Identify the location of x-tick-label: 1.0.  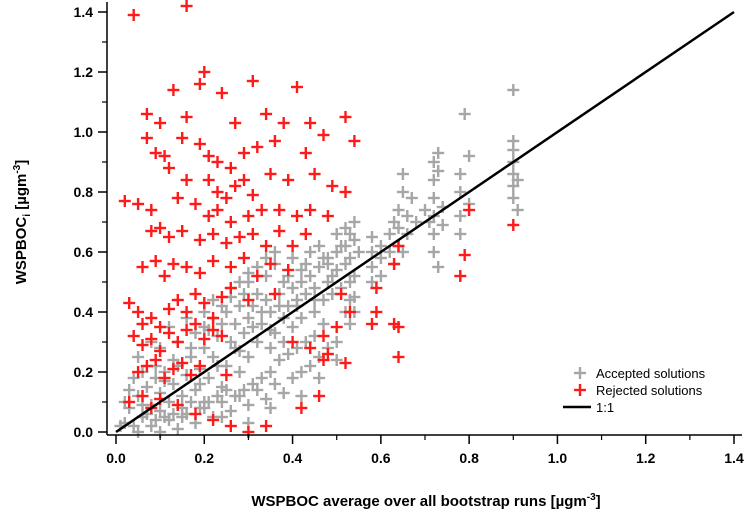
(558, 458).